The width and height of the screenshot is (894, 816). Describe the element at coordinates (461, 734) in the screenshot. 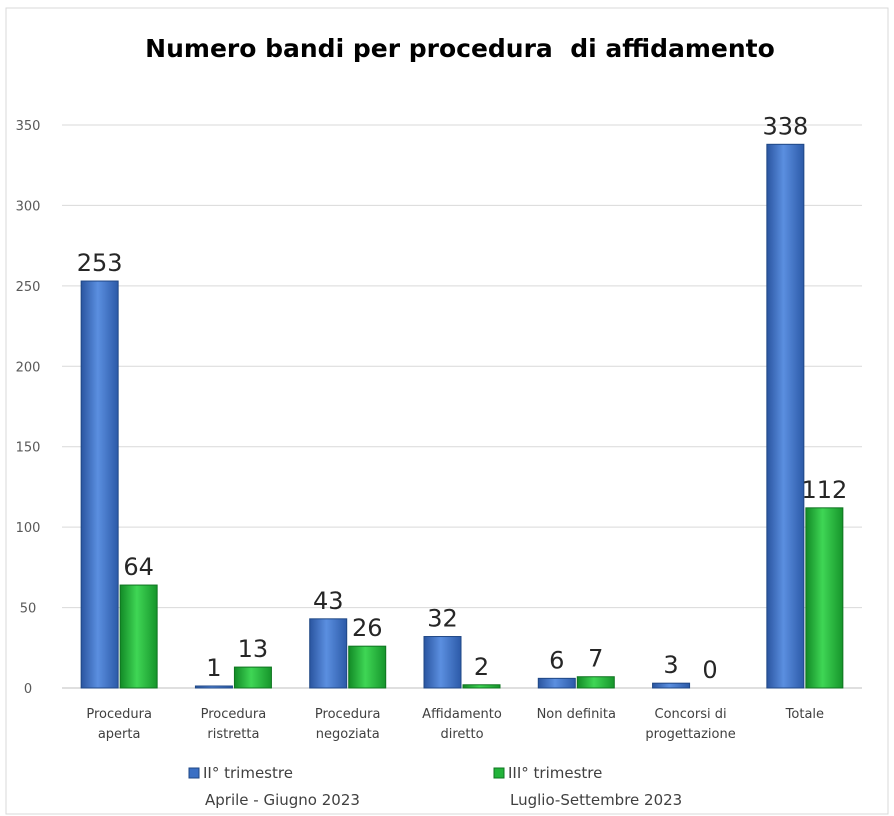

I see `x-category-line: diretto` at that location.